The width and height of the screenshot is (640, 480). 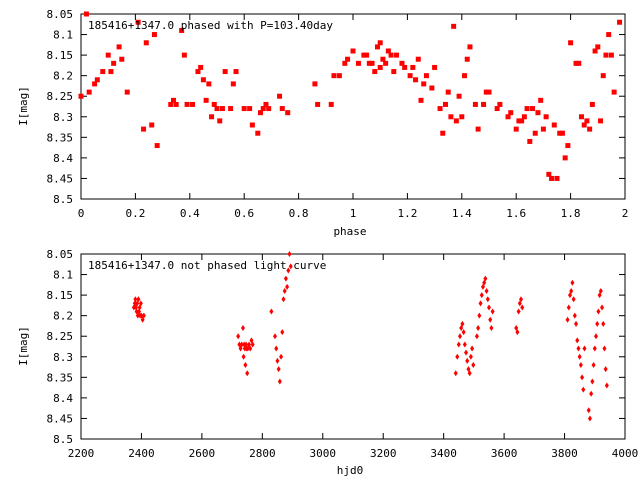 What do you see at coordinates (135, 213) in the screenshot?
I see `phased-x-tick-label: 0.2` at bounding box center [135, 213].